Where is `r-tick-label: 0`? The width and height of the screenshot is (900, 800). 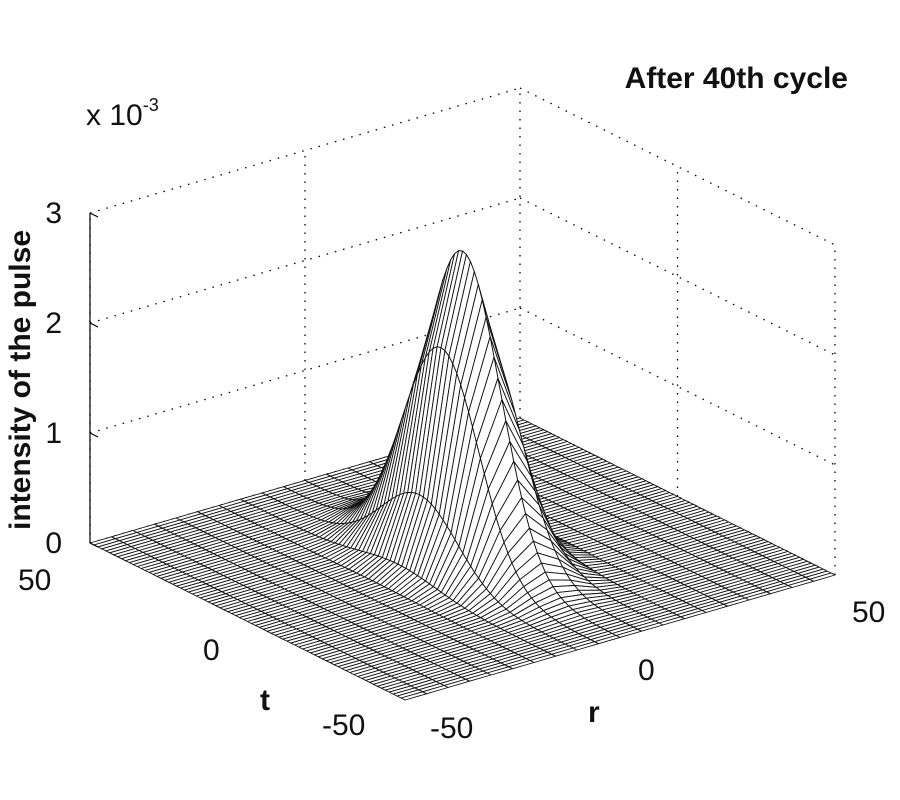 r-tick-label: 0 is located at coordinates (646, 670).